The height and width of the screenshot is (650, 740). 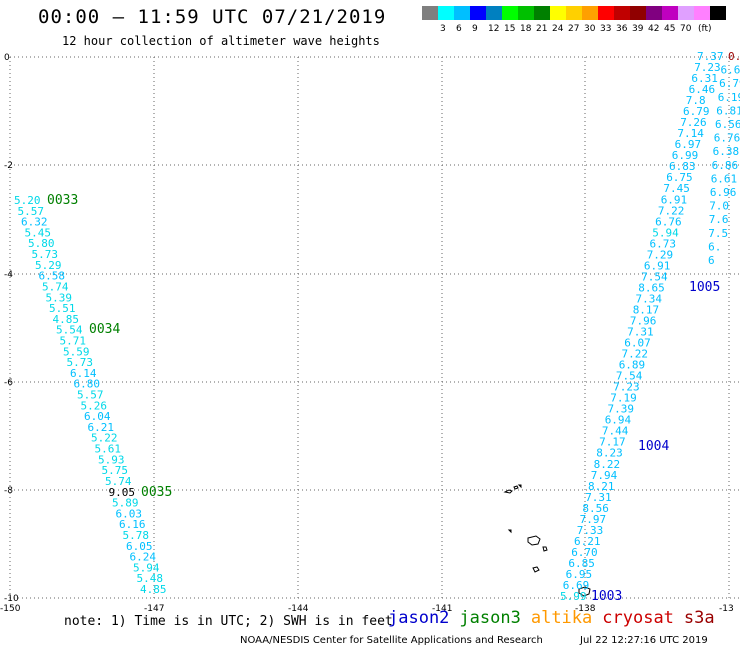 What do you see at coordinates (651, 287) in the screenshot?
I see `wave-height-value: 8.65` at bounding box center [651, 287].